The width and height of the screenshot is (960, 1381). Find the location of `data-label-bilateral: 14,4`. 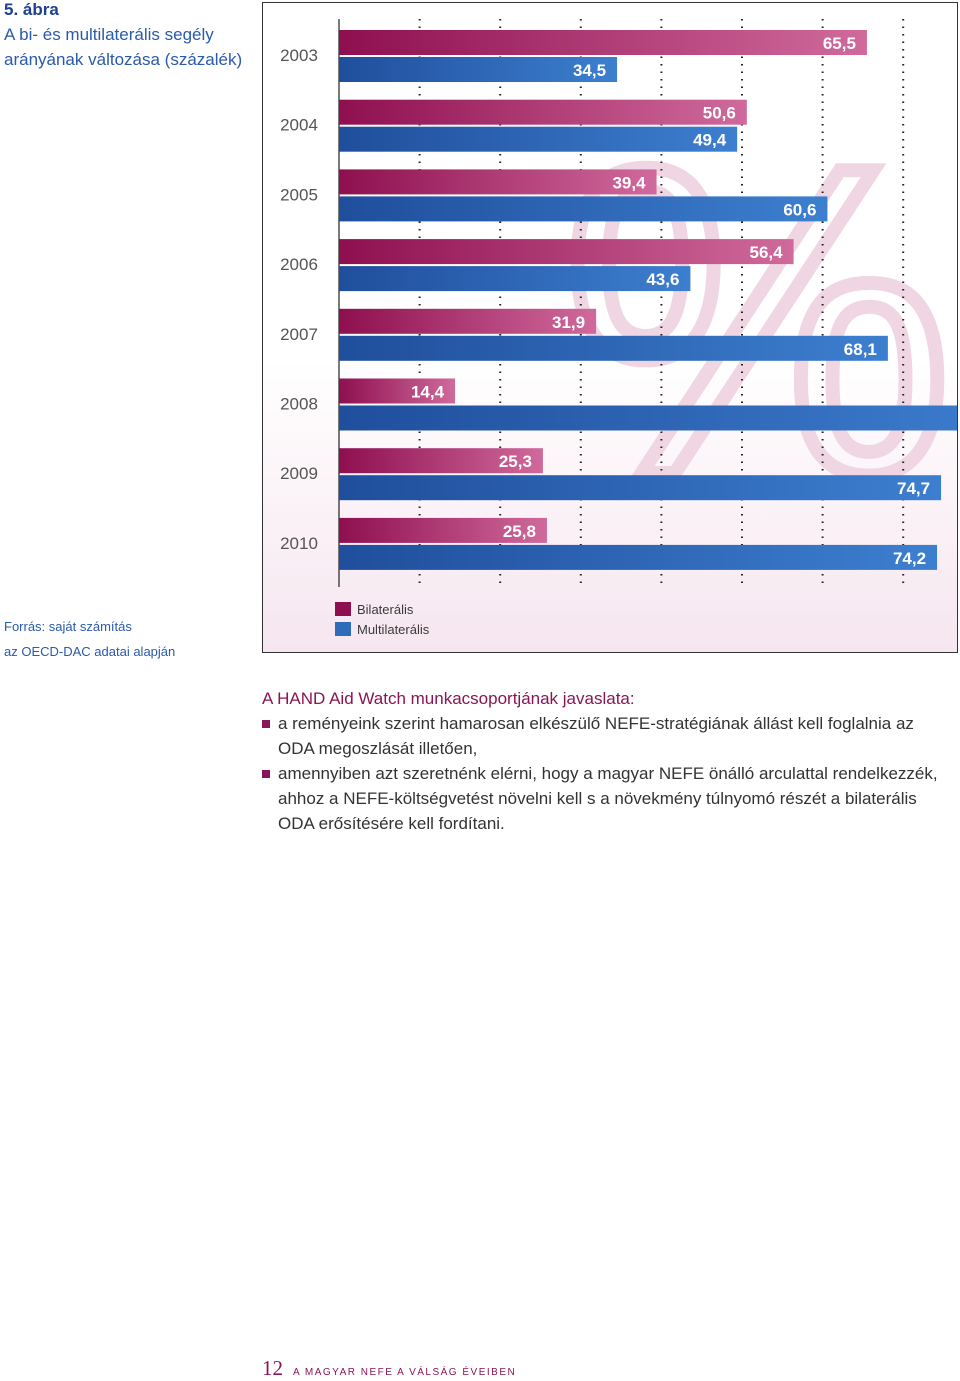

data-label-bilateral: 14,4 is located at coordinates (428, 392).